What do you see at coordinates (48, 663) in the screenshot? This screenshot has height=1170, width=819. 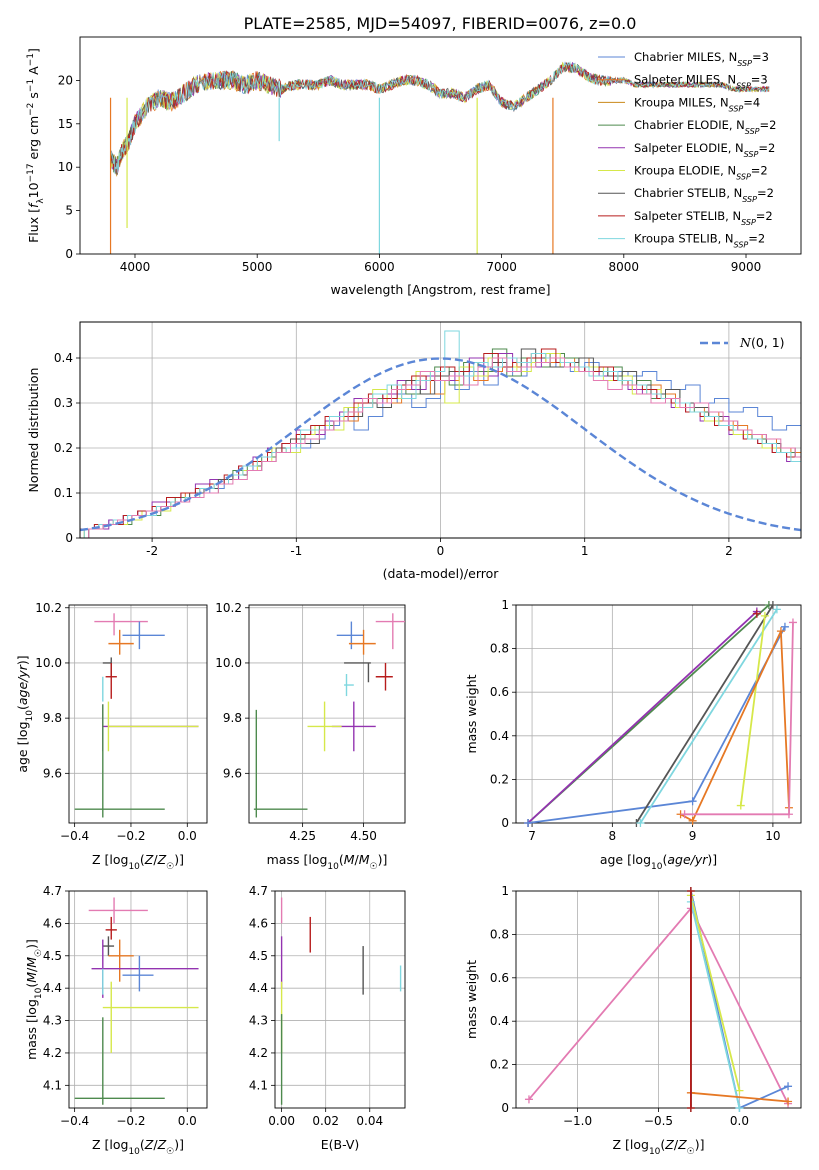 I see `y-tick-label: 10.0` at bounding box center [48, 663].